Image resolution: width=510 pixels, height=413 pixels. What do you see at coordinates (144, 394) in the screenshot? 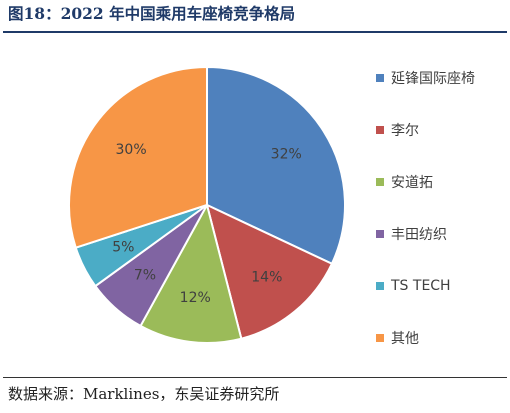
I see `source-note: 数据来源：Marklines，东吴证券研究所` at bounding box center [144, 394].